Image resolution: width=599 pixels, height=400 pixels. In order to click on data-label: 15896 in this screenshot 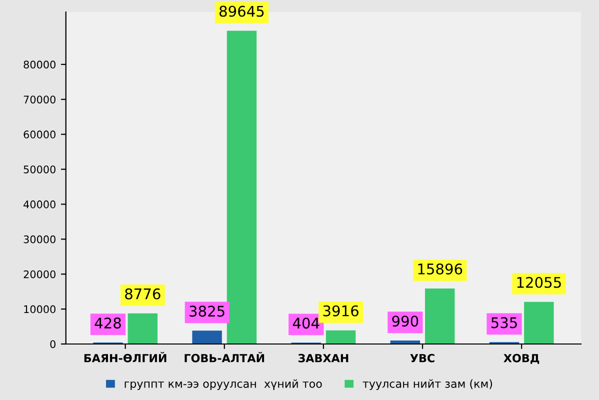, I will do `click(440, 269)`.